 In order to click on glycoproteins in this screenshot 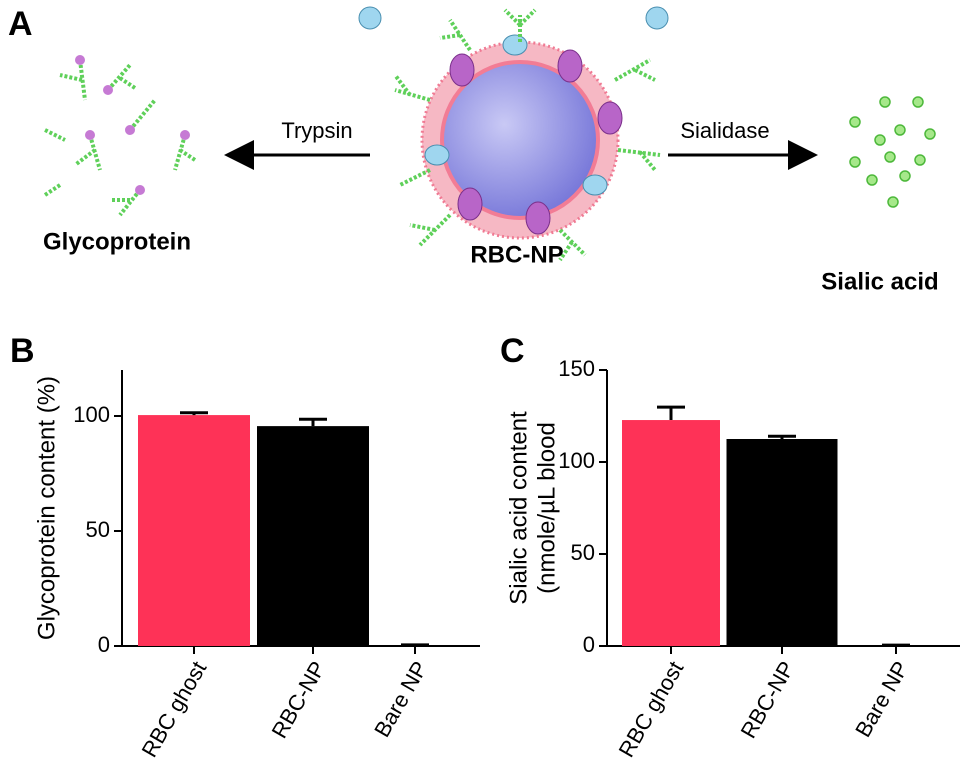, I will do `click(120, 137)`.